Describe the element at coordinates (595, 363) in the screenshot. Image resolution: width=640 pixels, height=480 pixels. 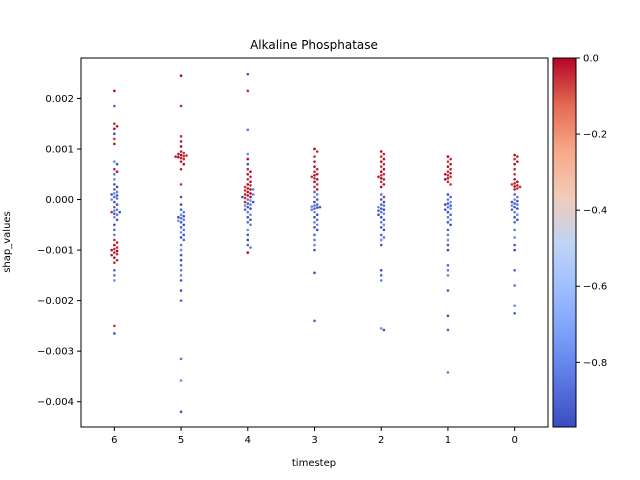
I see `colorbar-tick-label: −0.8` at that location.